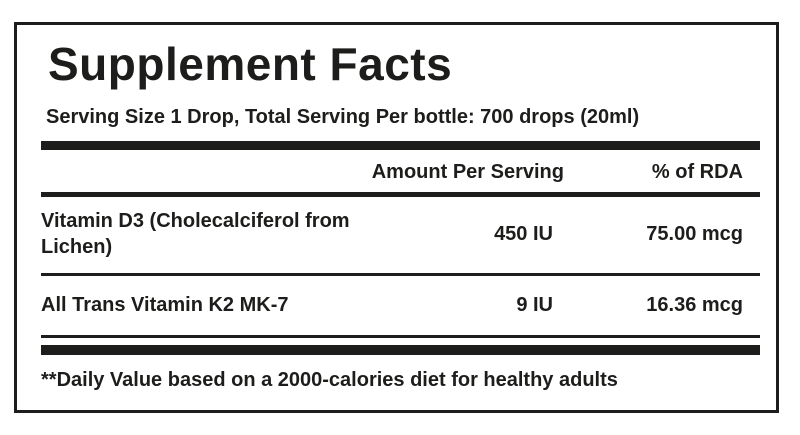  I want to click on panel-title: Supplement Facts, so click(250, 64).